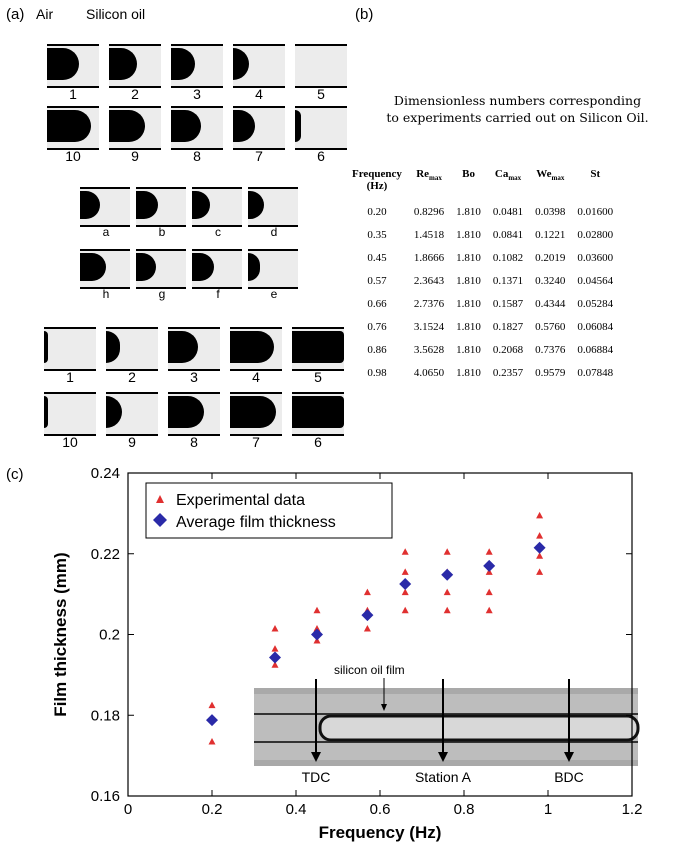 Image resolution: width=682 pixels, height=848 pixels. What do you see at coordinates (446, 727) in the screenshot?
I see `inset-background` at bounding box center [446, 727].